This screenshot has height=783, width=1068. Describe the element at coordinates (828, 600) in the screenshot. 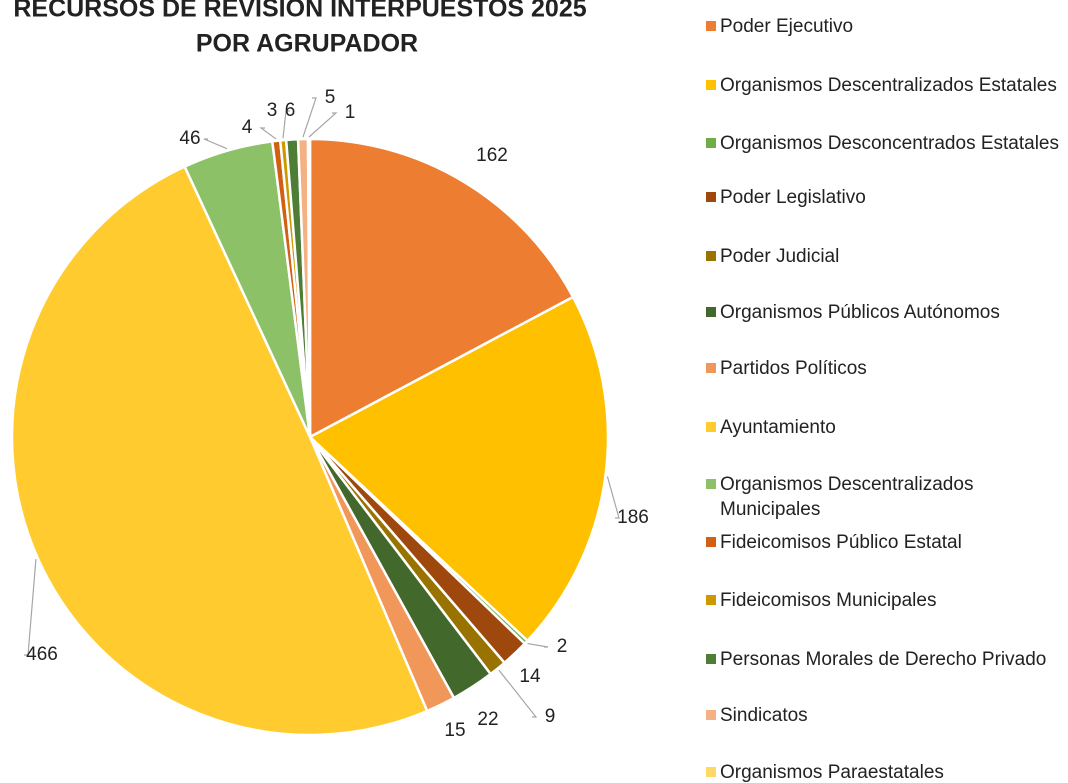

I see `legend-label: Fideicomisos Municipales` at that location.